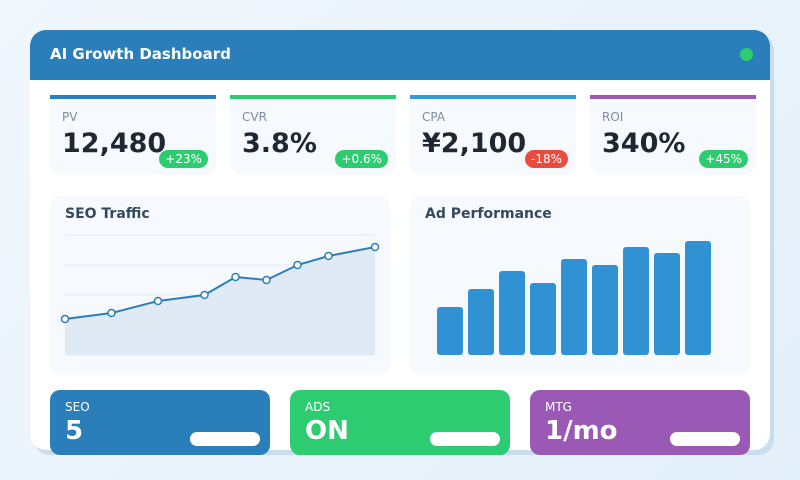 The image size is (800, 480). I want to click on tile-seo: SEO 5, so click(160, 422).